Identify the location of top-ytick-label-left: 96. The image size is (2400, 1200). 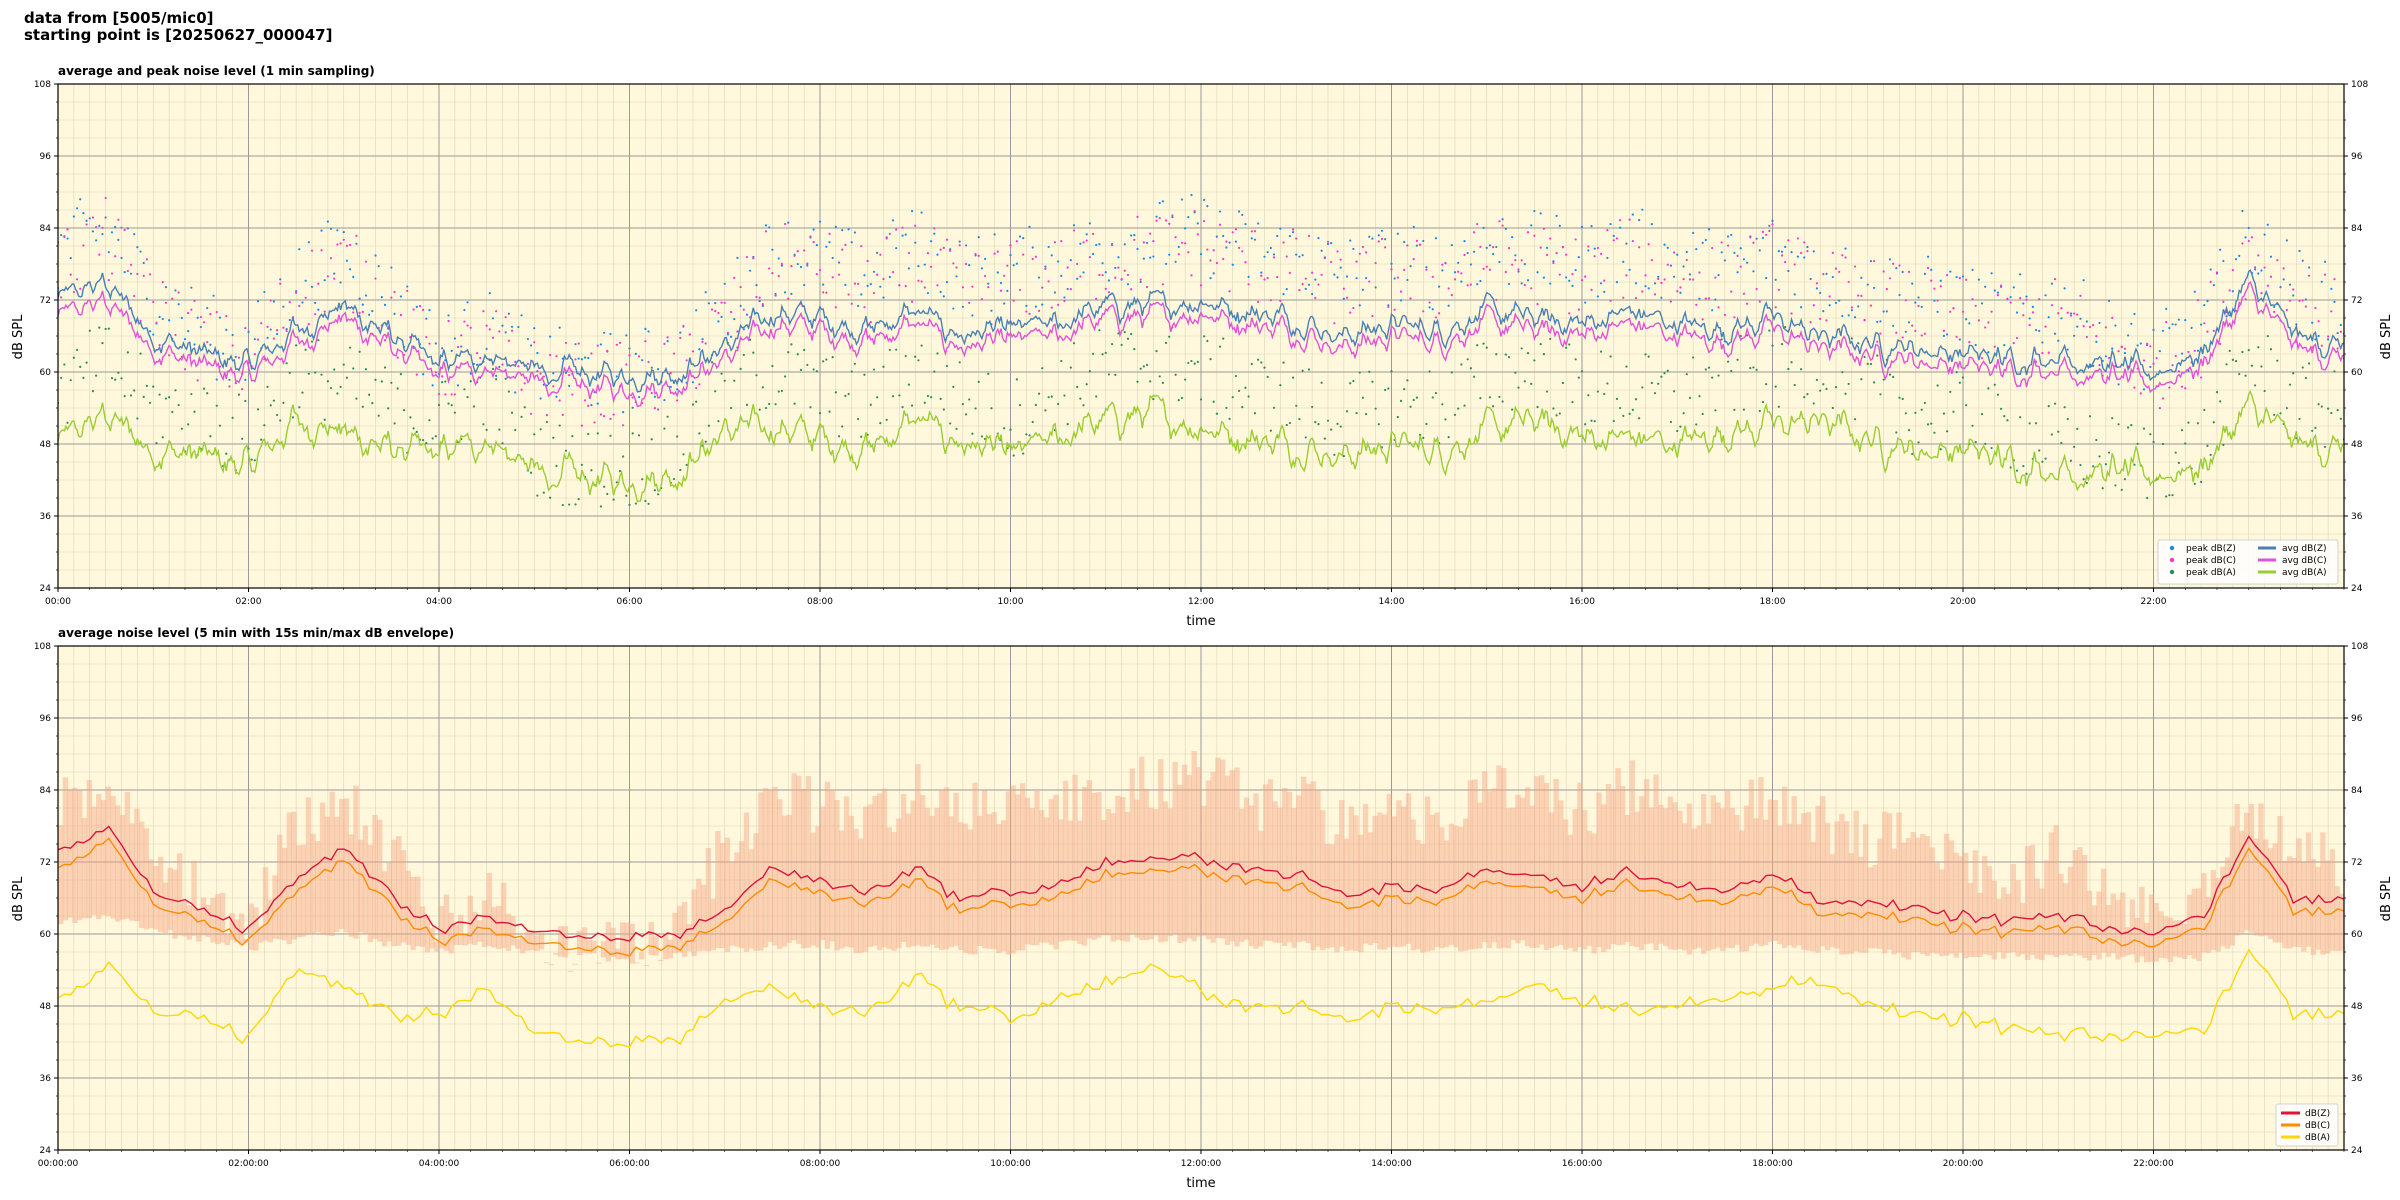
(46, 157).